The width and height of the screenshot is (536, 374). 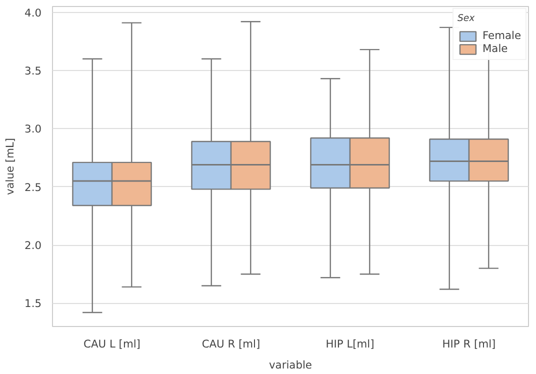 What do you see at coordinates (33, 245) in the screenshot?
I see `y-tick-label: 2.0` at bounding box center [33, 245].